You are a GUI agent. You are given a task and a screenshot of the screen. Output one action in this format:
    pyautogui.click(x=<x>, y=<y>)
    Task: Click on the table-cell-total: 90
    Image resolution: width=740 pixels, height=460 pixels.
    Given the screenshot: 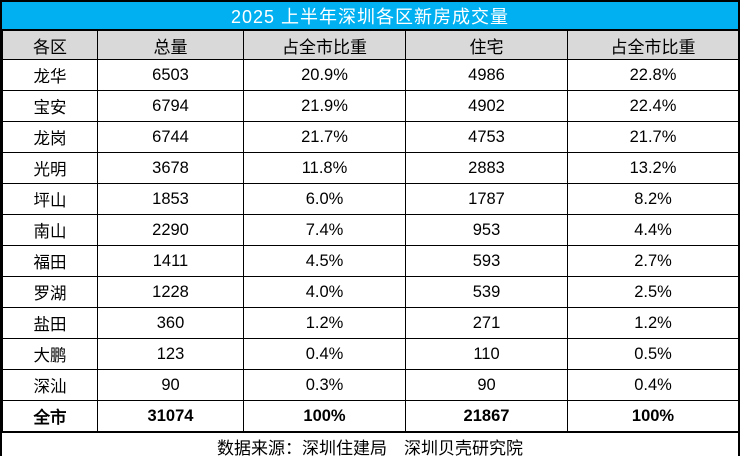 What is the action you would take?
    pyautogui.click(x=170, y=385)
    